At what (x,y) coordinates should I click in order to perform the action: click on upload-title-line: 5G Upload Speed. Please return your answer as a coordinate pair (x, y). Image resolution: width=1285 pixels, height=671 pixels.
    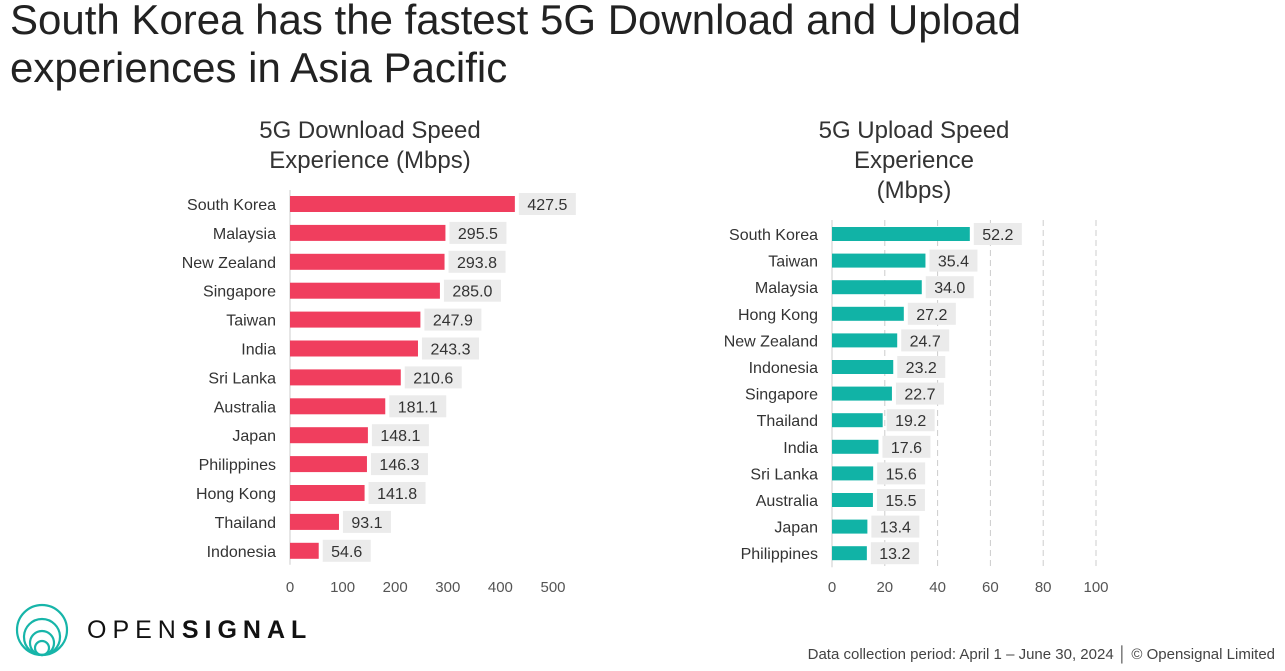
    Looking at the image, I should click on (914, 130).